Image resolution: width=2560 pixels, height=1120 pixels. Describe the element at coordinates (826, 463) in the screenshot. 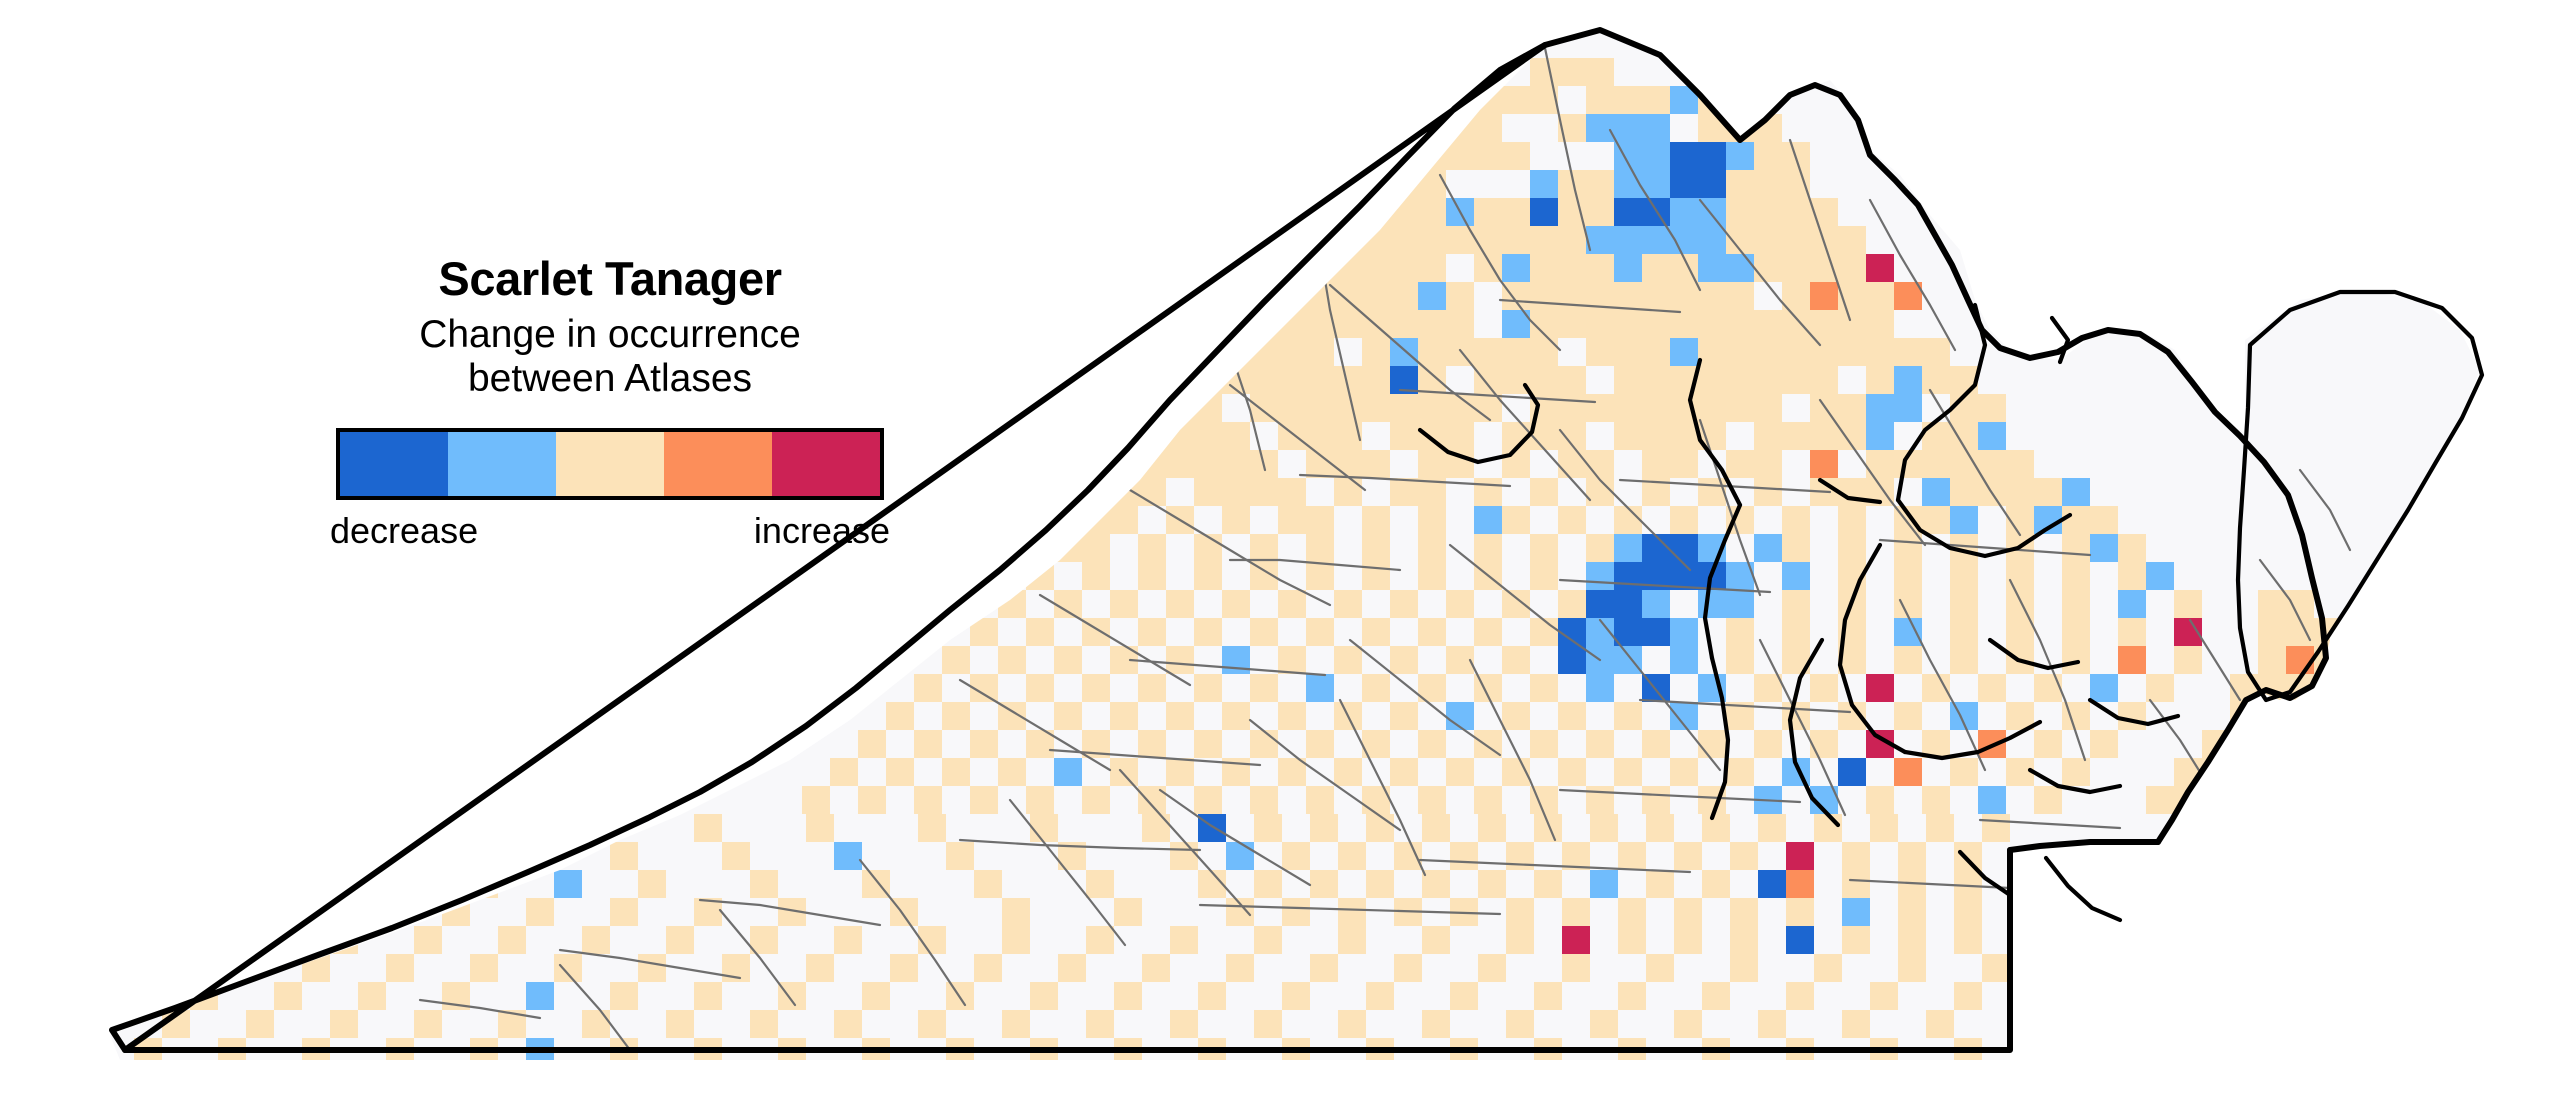

I see `legend-swatch-strong-increase` at that location.